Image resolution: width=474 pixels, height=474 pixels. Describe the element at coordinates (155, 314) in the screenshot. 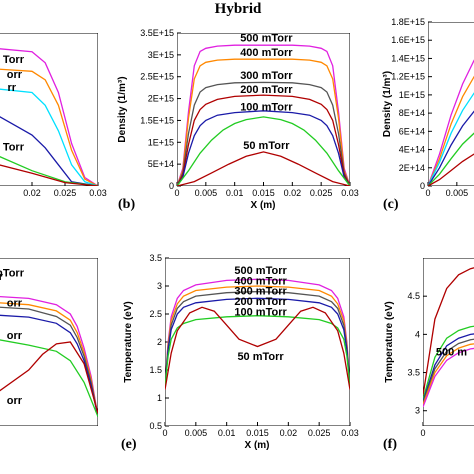

I see `y-tick-label: 2.5` at that location.